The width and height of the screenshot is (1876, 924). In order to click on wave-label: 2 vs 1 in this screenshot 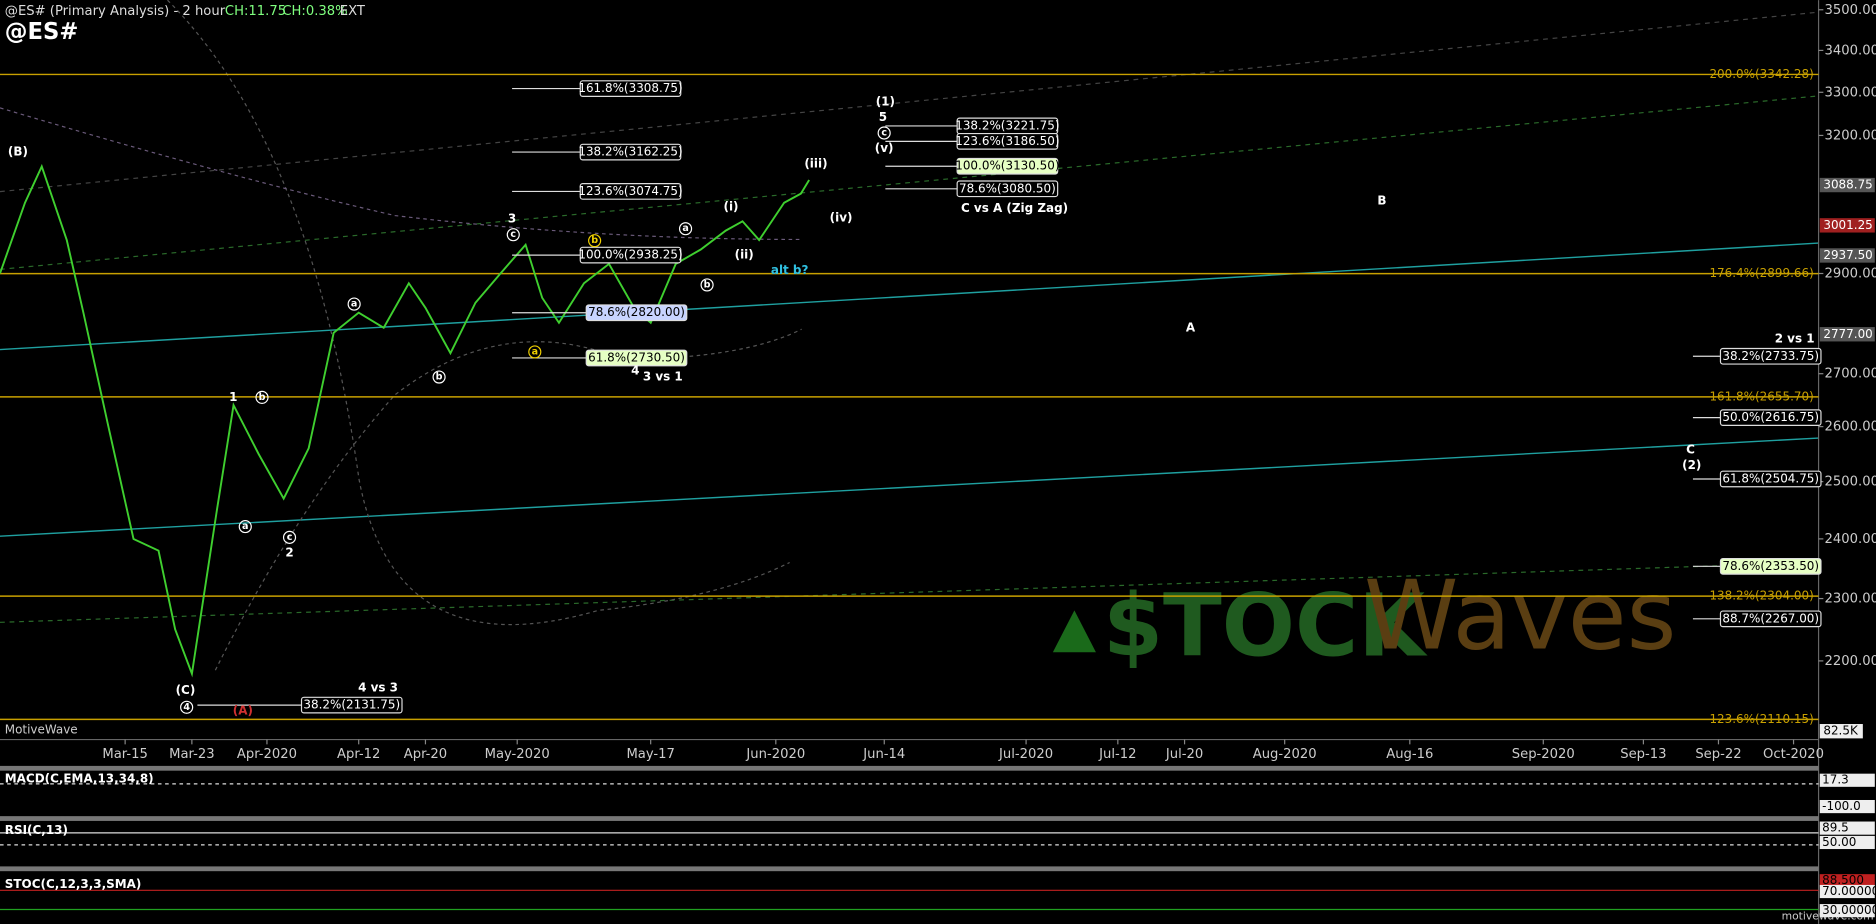, I will do `click(1795, 338)`.